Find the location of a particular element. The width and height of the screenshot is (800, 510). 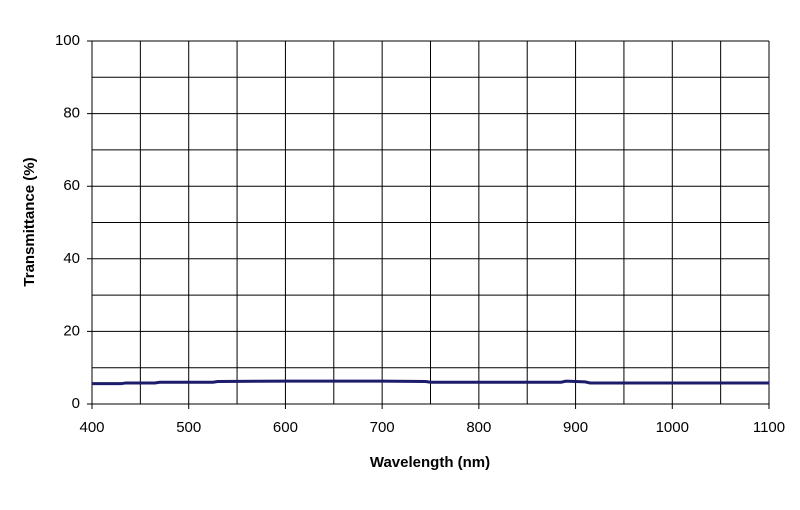

y-tick-label: 60 is located at coordinates (71, 185).